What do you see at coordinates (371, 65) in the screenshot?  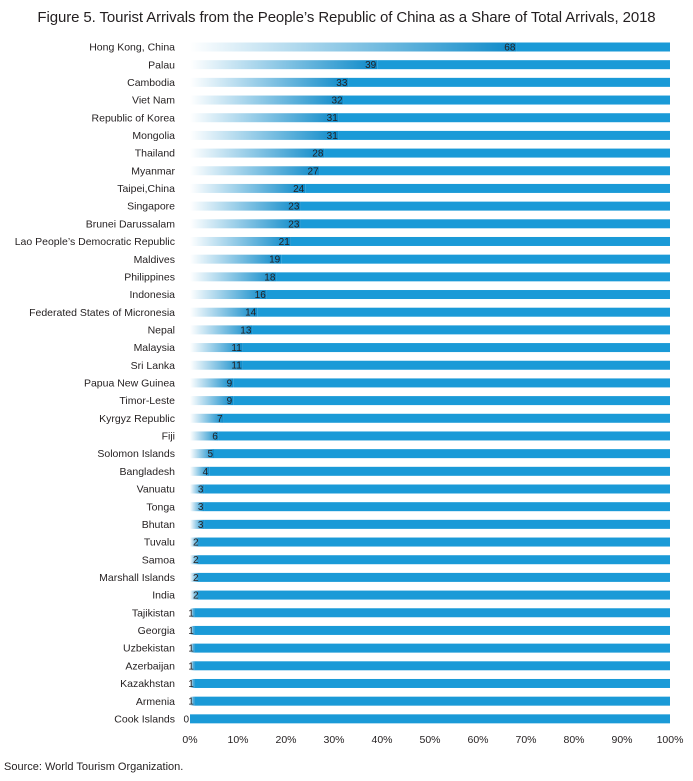 I see `value-label: 39` at bounding box center [371, 65].